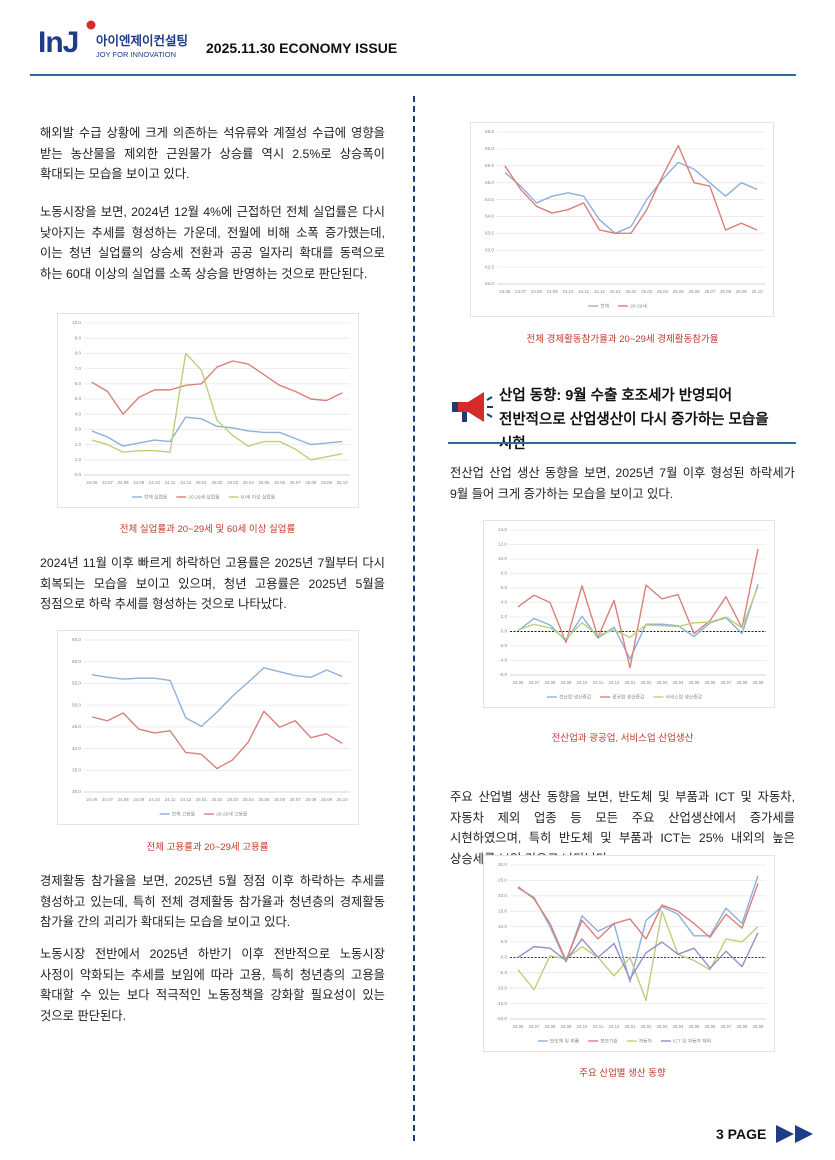  What do you see at coordinates (502, 1003) in the screenshot?
I see `y-tick-label: -15.0` at bounding box center [502, 1003].